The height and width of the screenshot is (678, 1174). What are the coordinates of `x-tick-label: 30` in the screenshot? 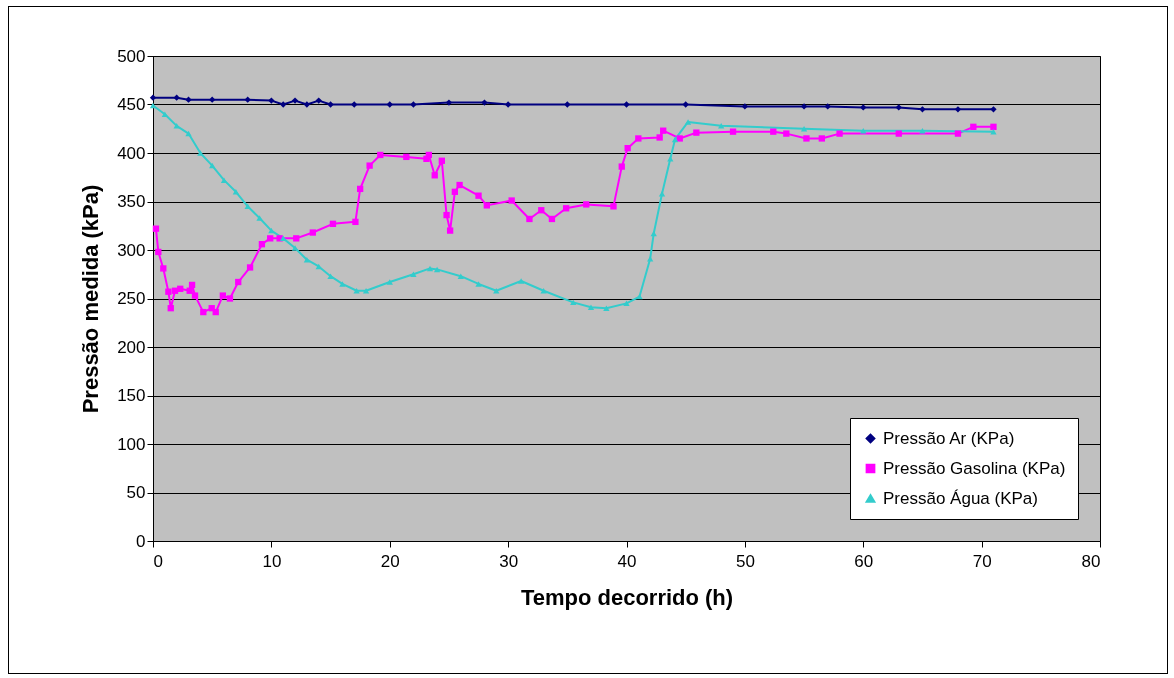 It's located at (509, 561).